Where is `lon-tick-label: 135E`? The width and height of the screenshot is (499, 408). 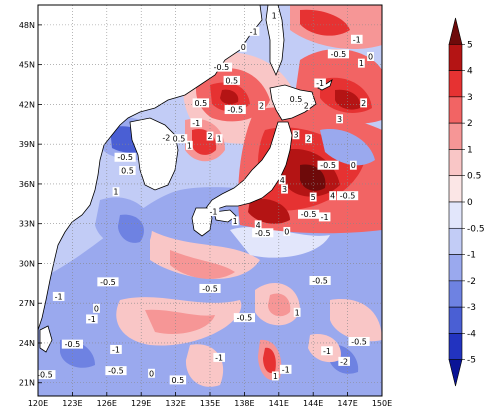 lon-tick-label: 135E is located at coordinates (210, 403).